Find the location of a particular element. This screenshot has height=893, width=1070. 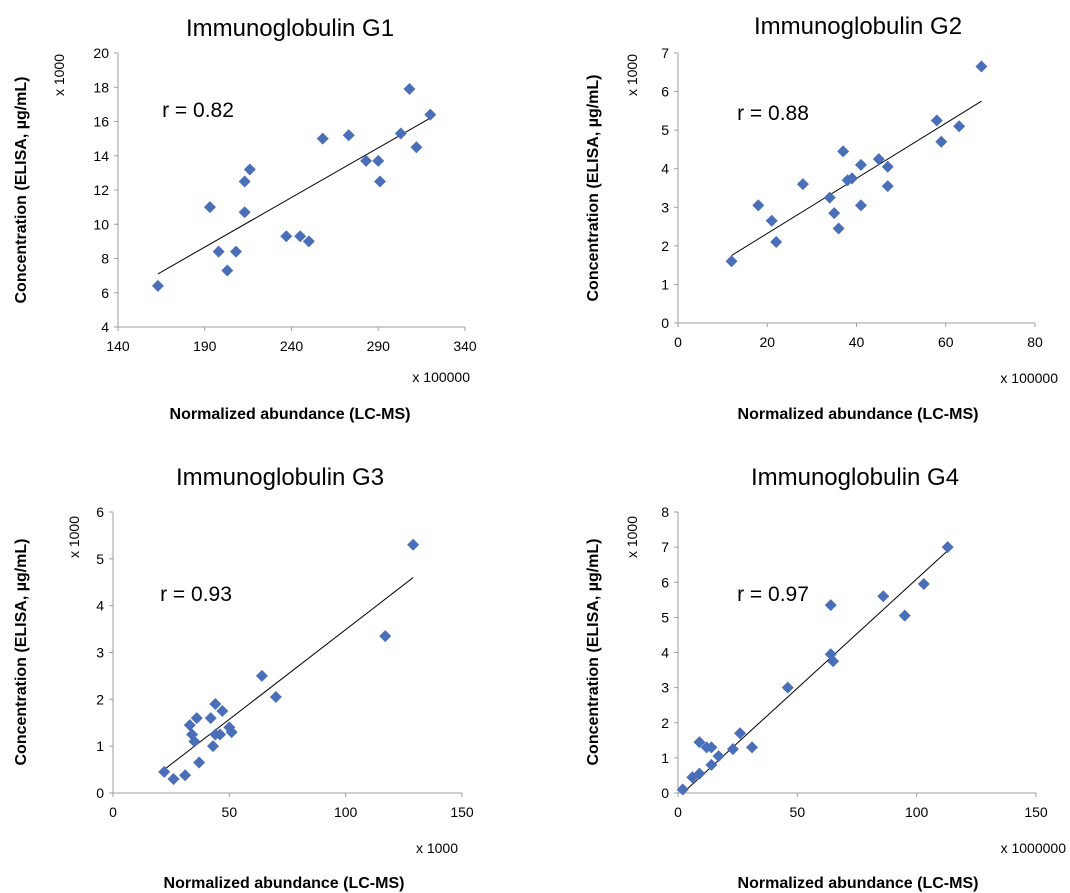

x-tick-label: 190 is located at coordinates (205, 346).